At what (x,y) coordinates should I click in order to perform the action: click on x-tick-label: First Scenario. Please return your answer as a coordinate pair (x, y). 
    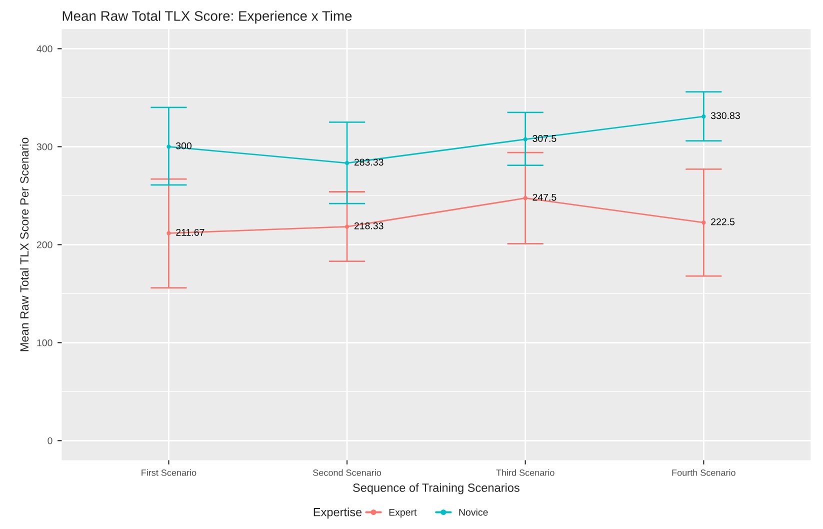
    Looking at the image, I should click on (169, 472).